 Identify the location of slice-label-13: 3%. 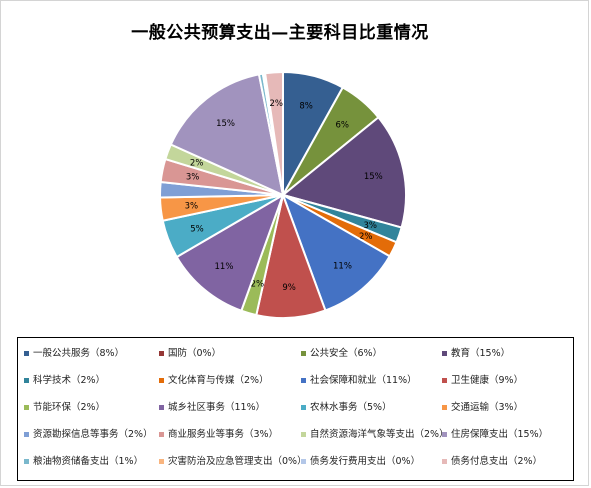
(193, 178).